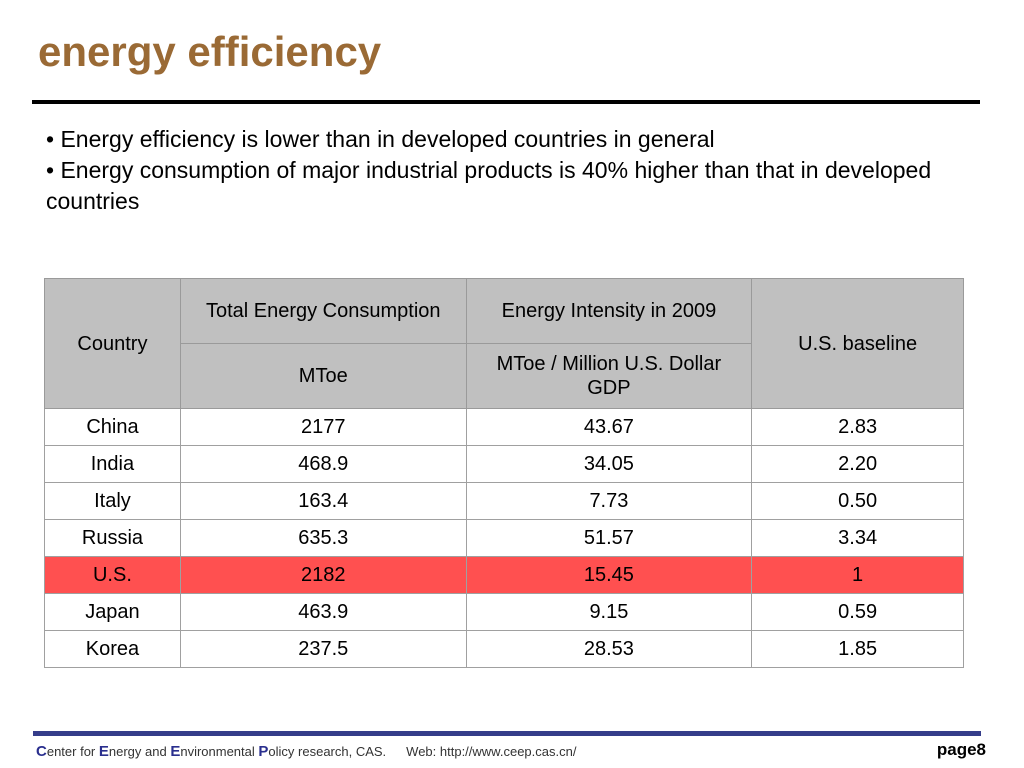 Image resolution: width=1024 pixels, height=768 pixels. What do you see at coordinates (323, 376) in the screenshot?
I see `header-unit-total: MToe` at bounding box center [323, 376].